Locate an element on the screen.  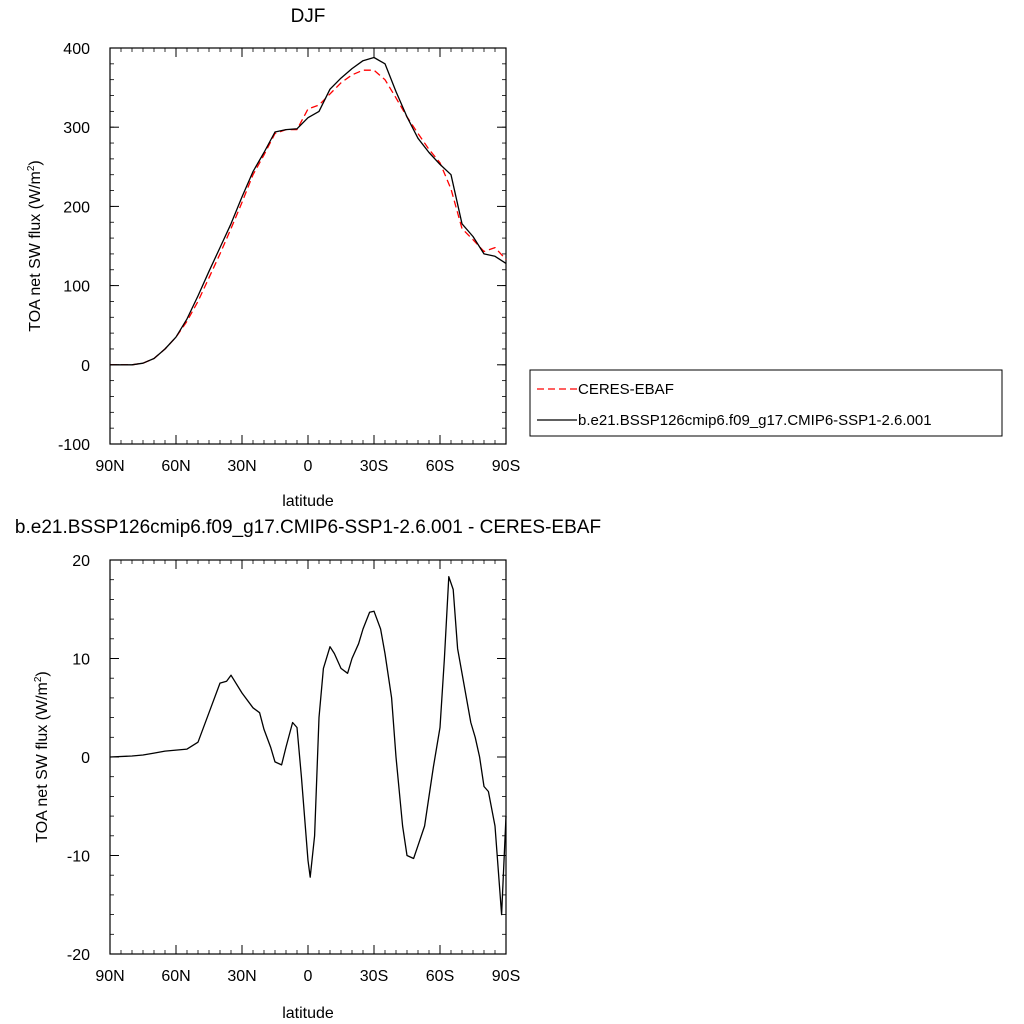
bottom-x-tick-label: 30S is located at coordinates (374, 976).